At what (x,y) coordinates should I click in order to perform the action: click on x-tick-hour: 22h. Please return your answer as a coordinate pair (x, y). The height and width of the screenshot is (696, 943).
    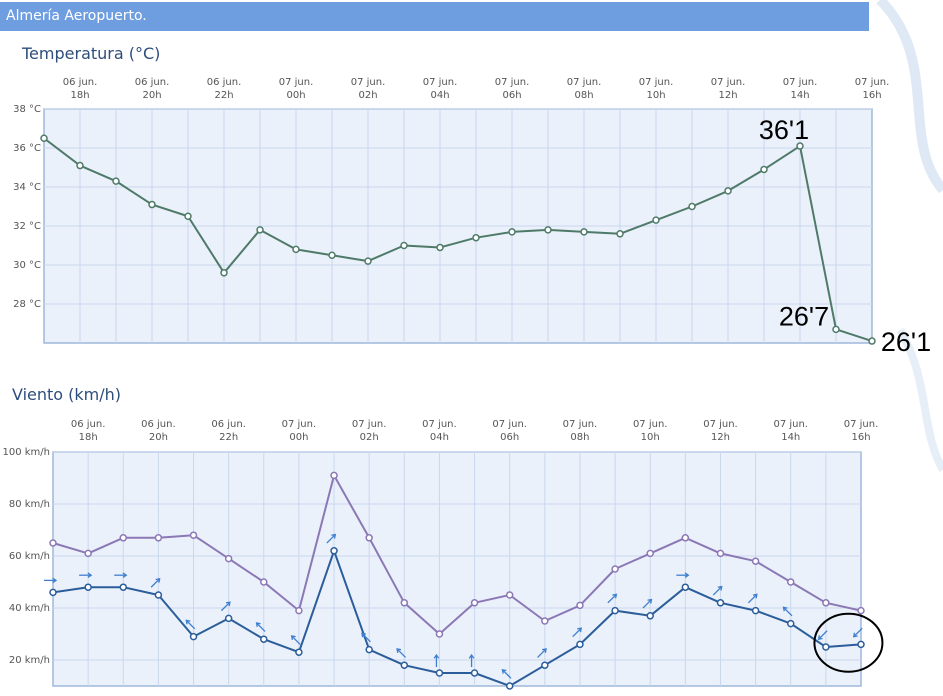
    Looking at the image, I should click on (223, 95).